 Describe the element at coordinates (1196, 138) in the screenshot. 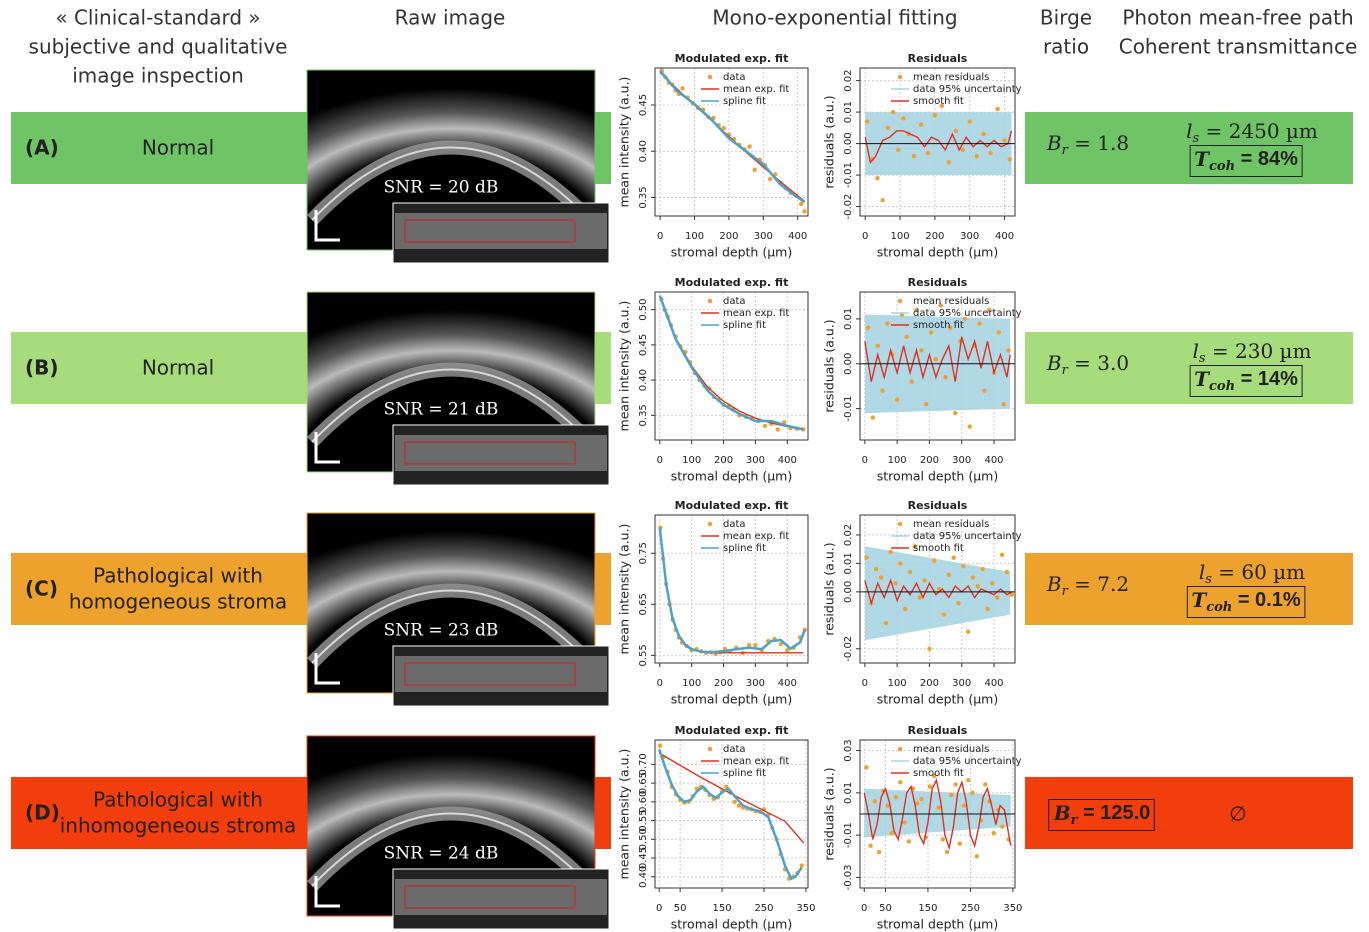

I see `math-subscript: s` at that location.